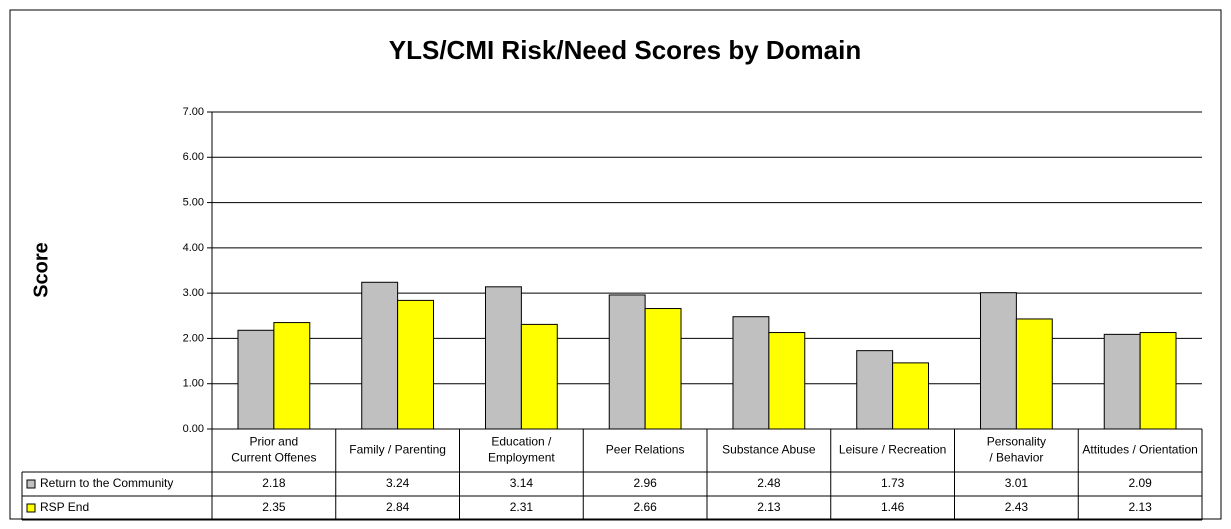  What do you see at coordinates (193, 338) in the screenshot?
I see `y-tick-label: 2.00` at bounding box center [193, 338].